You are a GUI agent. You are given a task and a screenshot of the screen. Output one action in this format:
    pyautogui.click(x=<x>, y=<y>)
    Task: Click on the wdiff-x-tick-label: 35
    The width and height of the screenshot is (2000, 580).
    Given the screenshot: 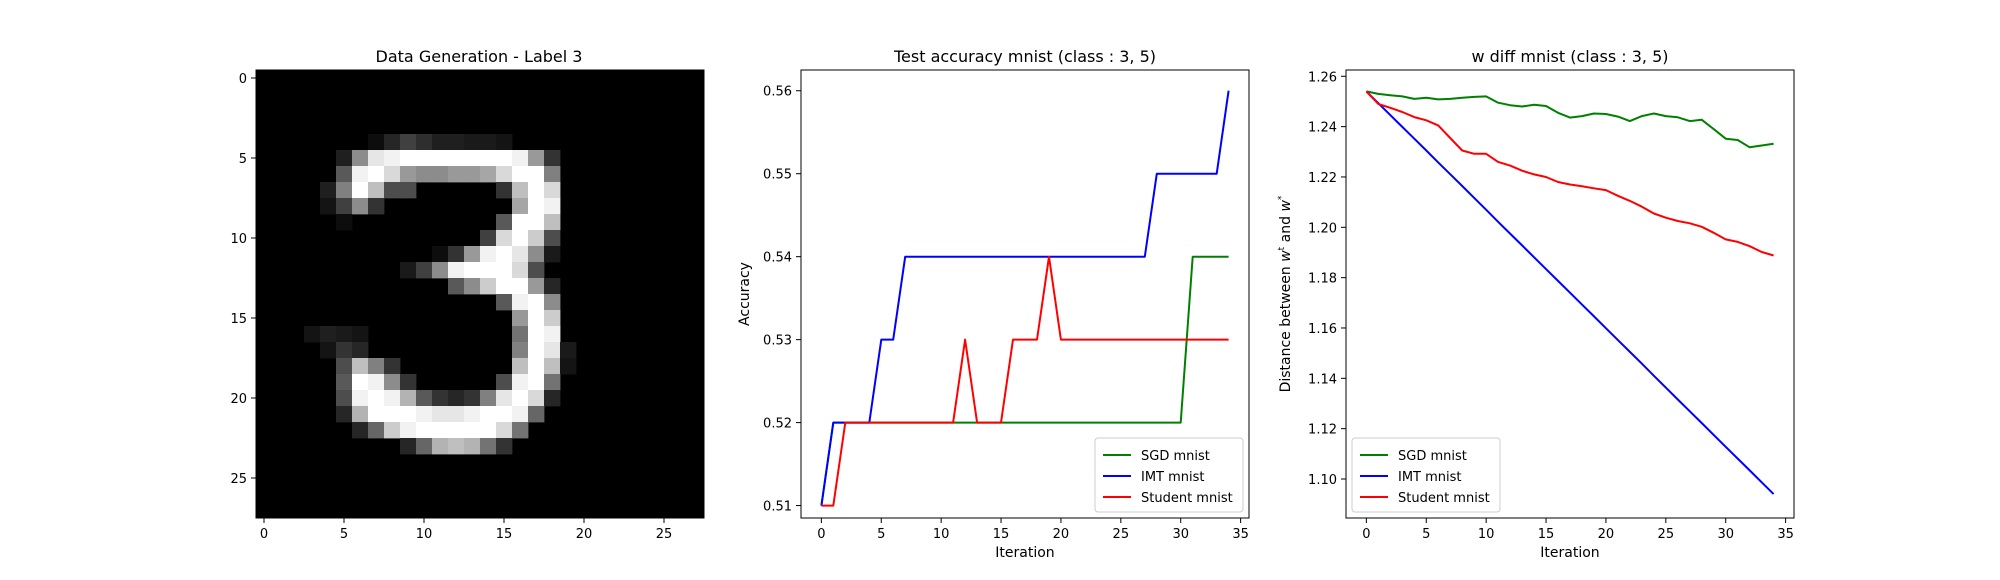 What is the action you would take?
    pyautogui.click(x=1785, y=534)
    